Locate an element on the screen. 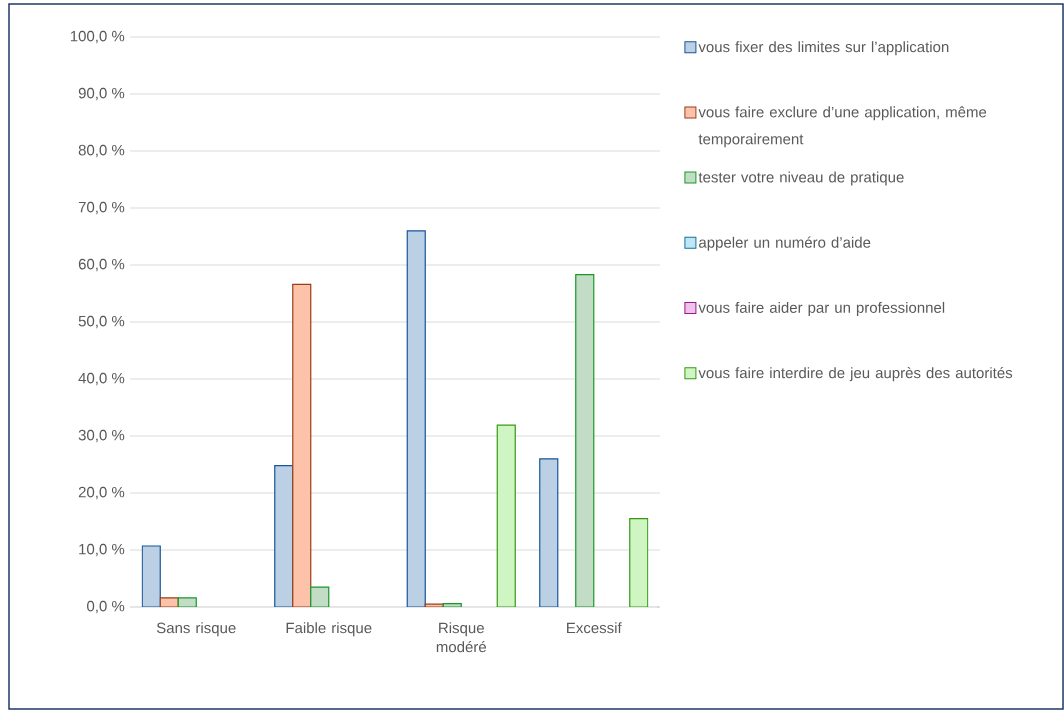 Image resolution: width=1064 pixels, height=710 pixels. y-tick-label: 30,0 % is located at coordinates (101, 436).